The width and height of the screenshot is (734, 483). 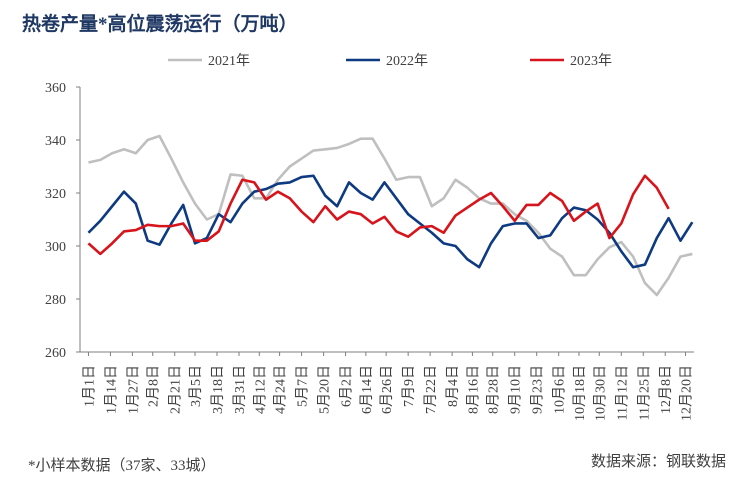 What do you see at coordinates (160, 23) in the screenshot?
I see `chart-title: 热卷产量*高位震荡运行（万吨）` at bounding box center [160, 23].